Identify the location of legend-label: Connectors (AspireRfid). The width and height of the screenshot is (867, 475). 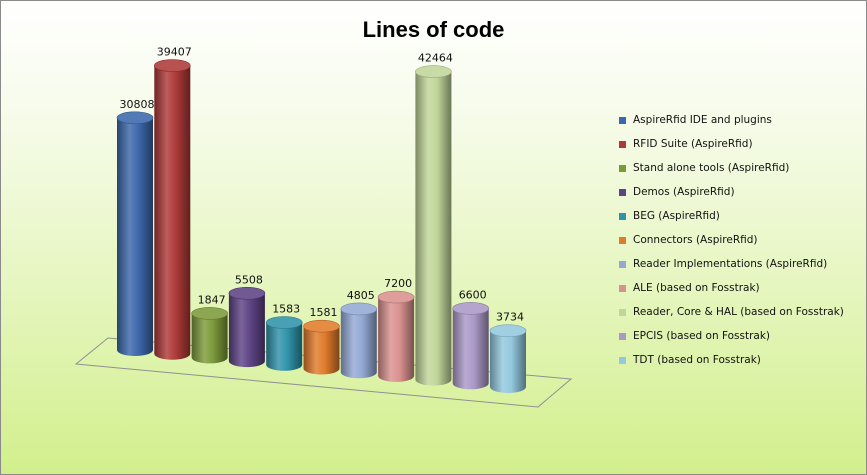
(695, 240).